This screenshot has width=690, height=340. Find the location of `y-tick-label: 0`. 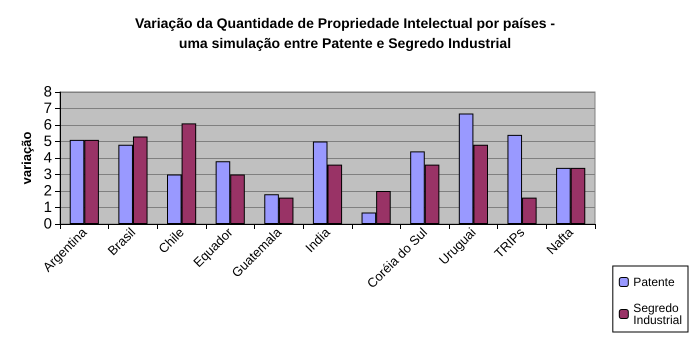

y-tick-label: 0 is located at coordinates (48, 224).